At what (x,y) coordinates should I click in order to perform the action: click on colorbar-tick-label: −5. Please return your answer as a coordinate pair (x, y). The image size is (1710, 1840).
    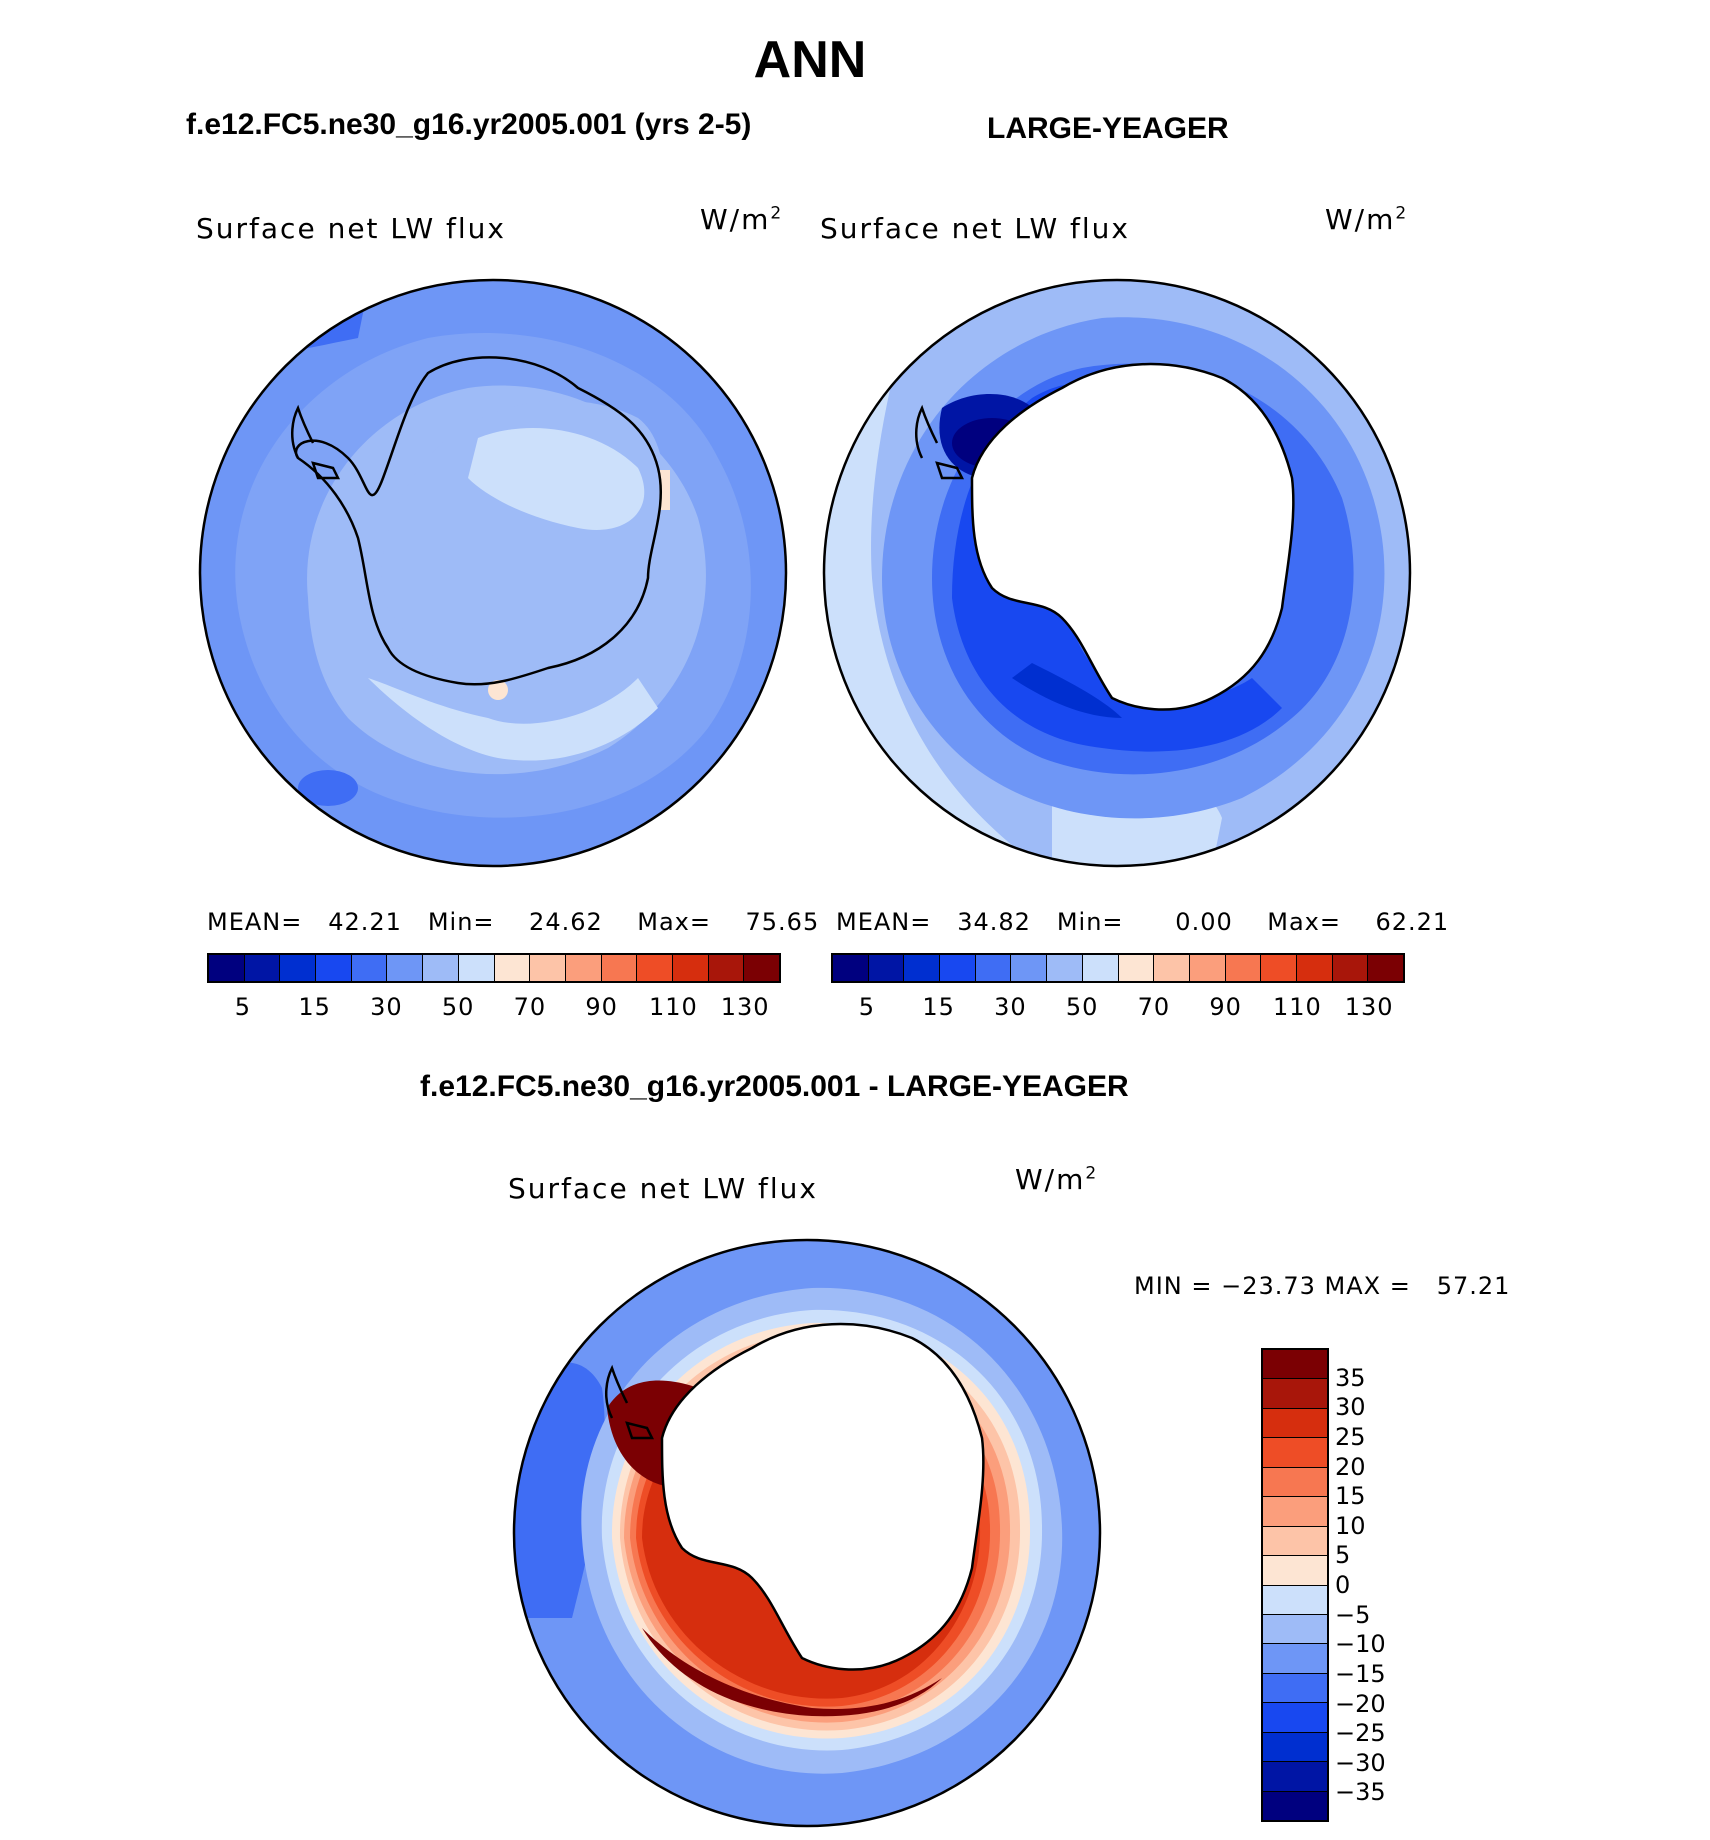
    Looking at the image, I should click on (1353, 1614).